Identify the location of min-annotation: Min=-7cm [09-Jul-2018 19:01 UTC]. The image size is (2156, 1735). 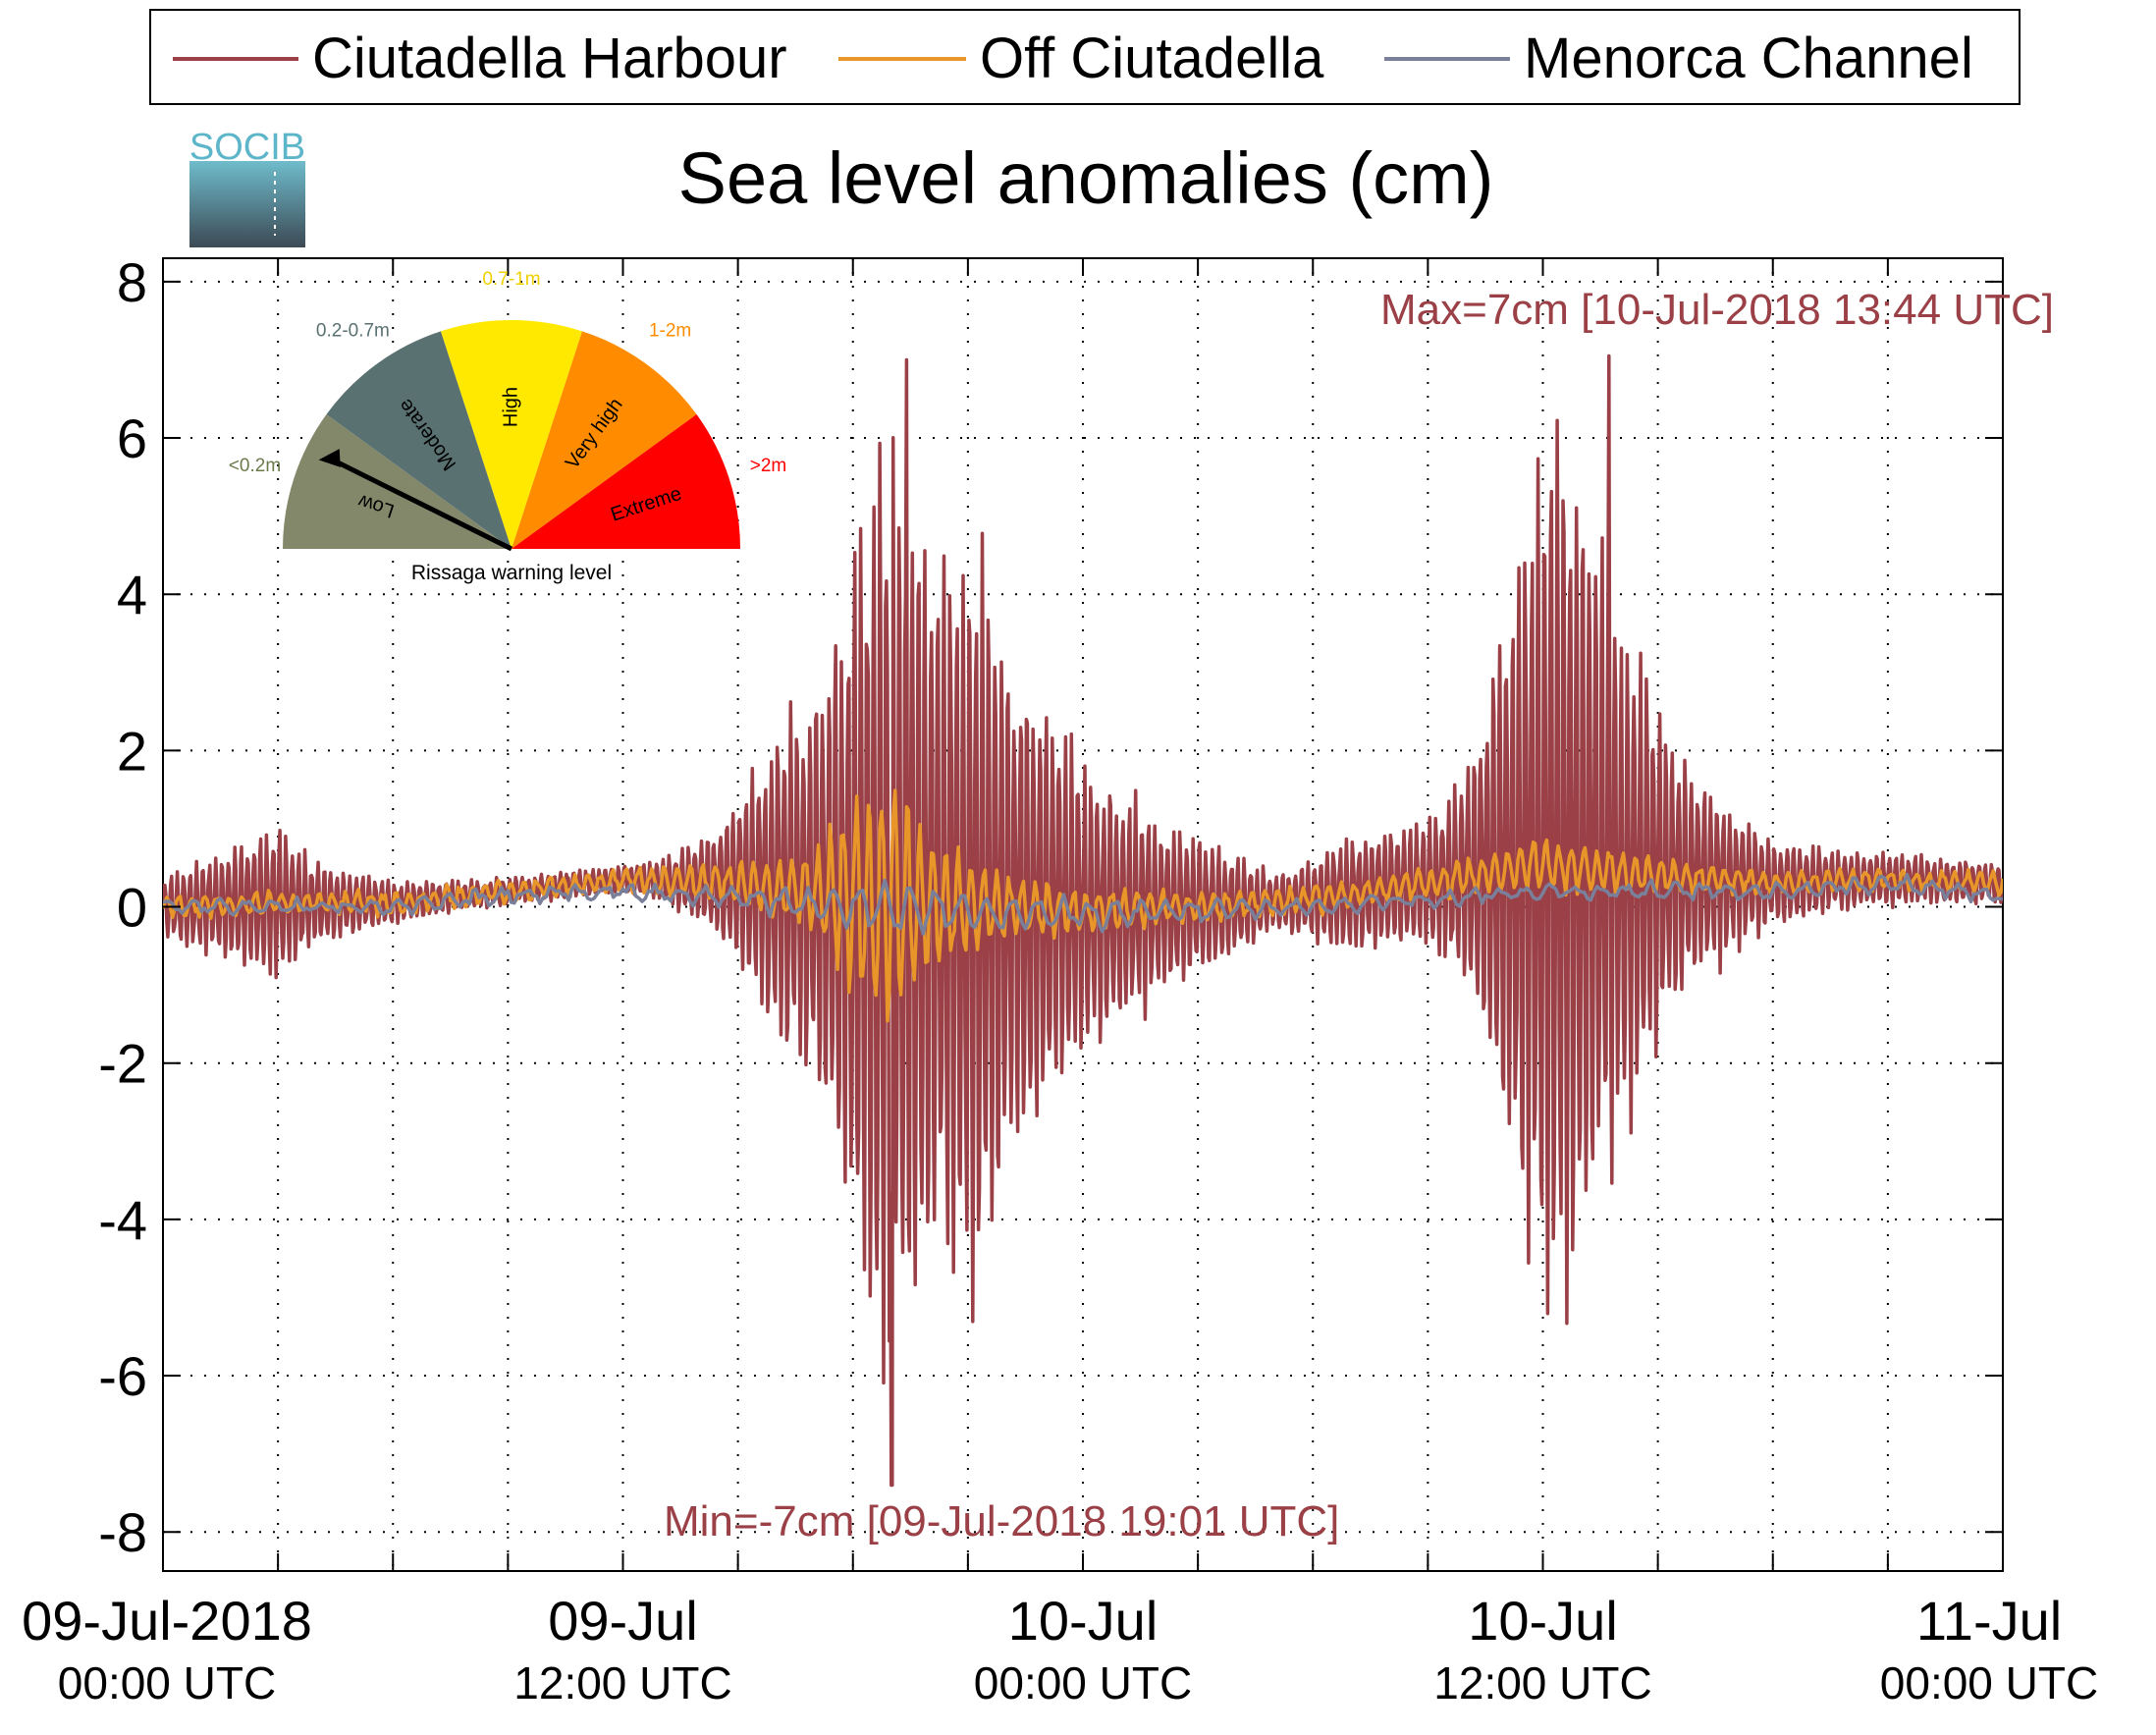
(1002, 1521).